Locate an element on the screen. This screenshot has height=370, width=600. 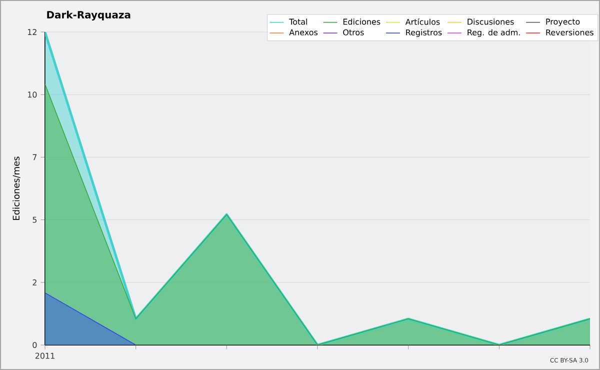
y-axis-title: Ediciones/mes is located at coordinates (16, 188).